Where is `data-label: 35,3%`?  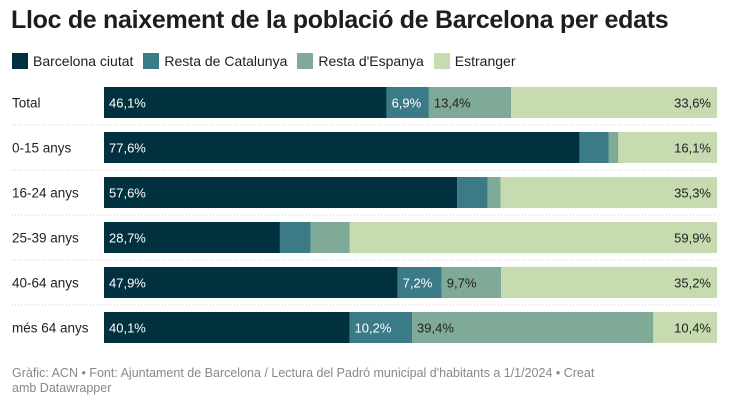
data-label: 35,3% is located at coordinates (692, 193).